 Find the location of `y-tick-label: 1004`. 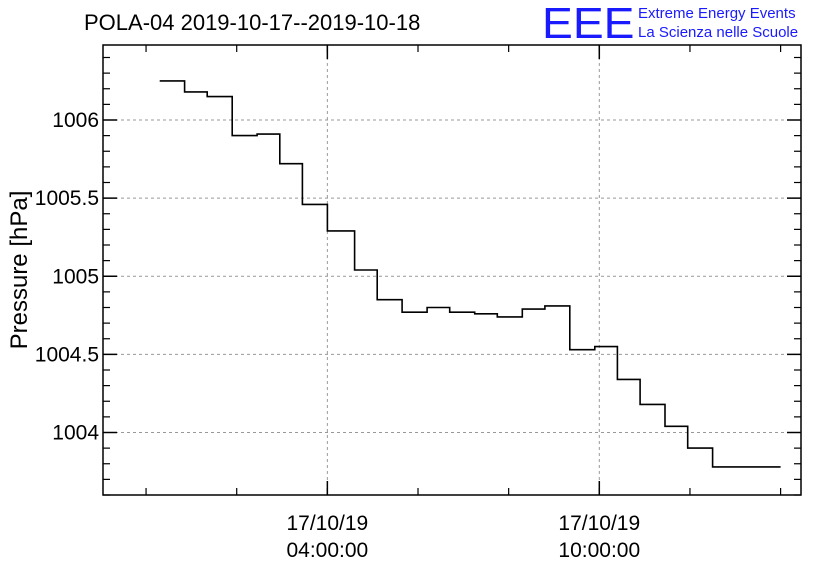

y-tick-label: 1004 is located at coordinates (75, 433).